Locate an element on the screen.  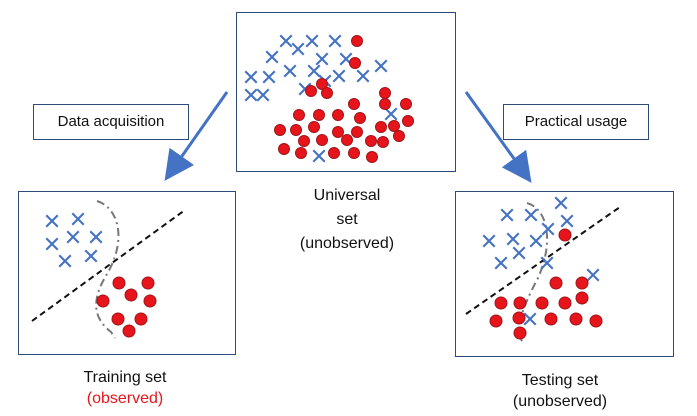
training-caption-observed: (observed) is located at coordinates (125, 398).